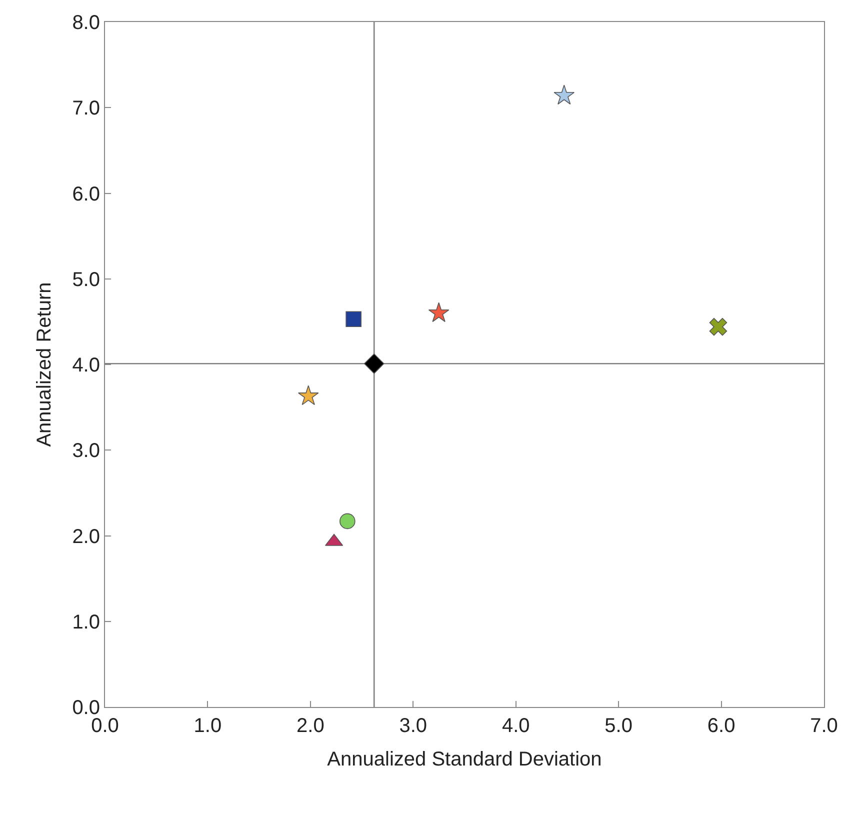  What do you see at coordinates (86, 23) in the screenshot?
I see `y-tick-label: 8.0` at bounding box center [86, 23].